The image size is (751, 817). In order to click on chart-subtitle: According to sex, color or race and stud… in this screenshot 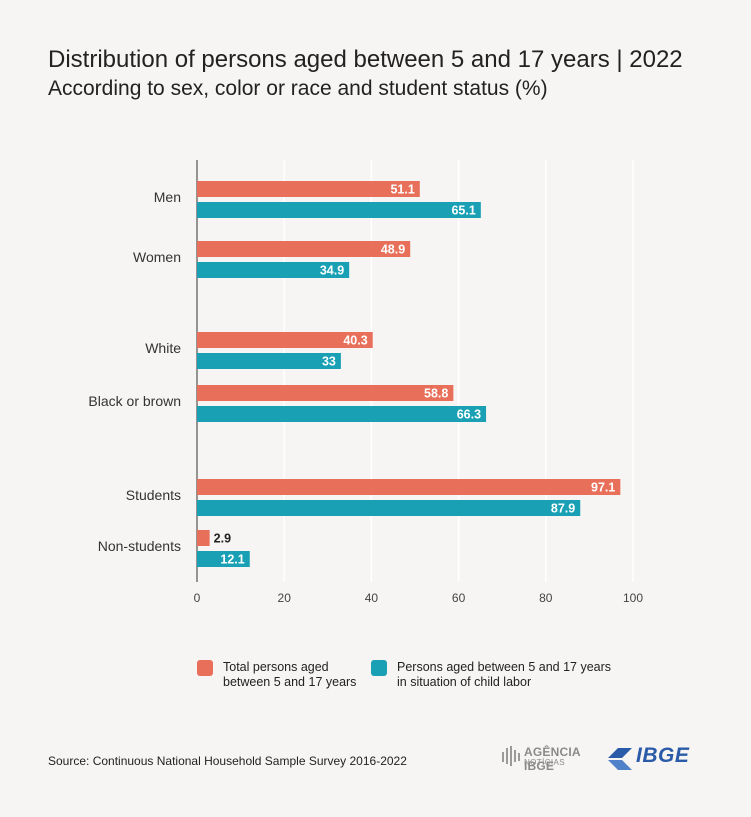, I will do `click(298, 88)`.